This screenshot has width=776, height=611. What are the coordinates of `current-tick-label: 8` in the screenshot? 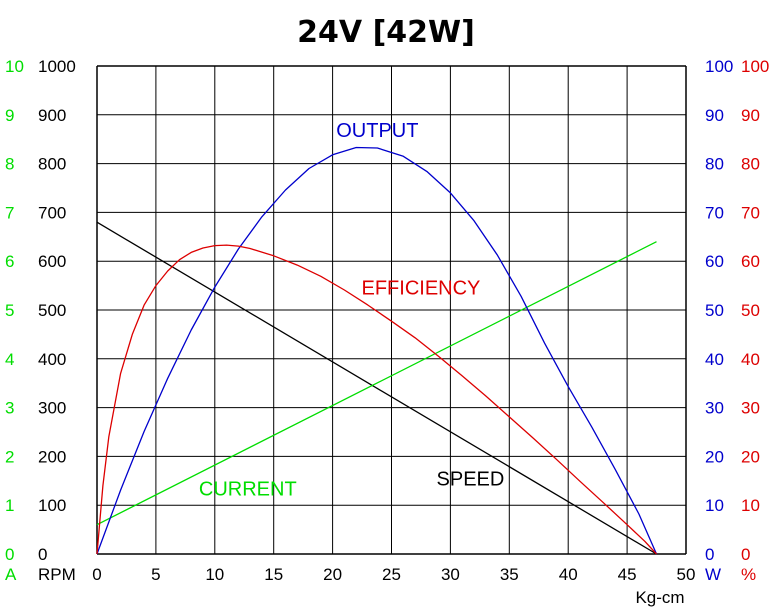 It's located at (9, 164).